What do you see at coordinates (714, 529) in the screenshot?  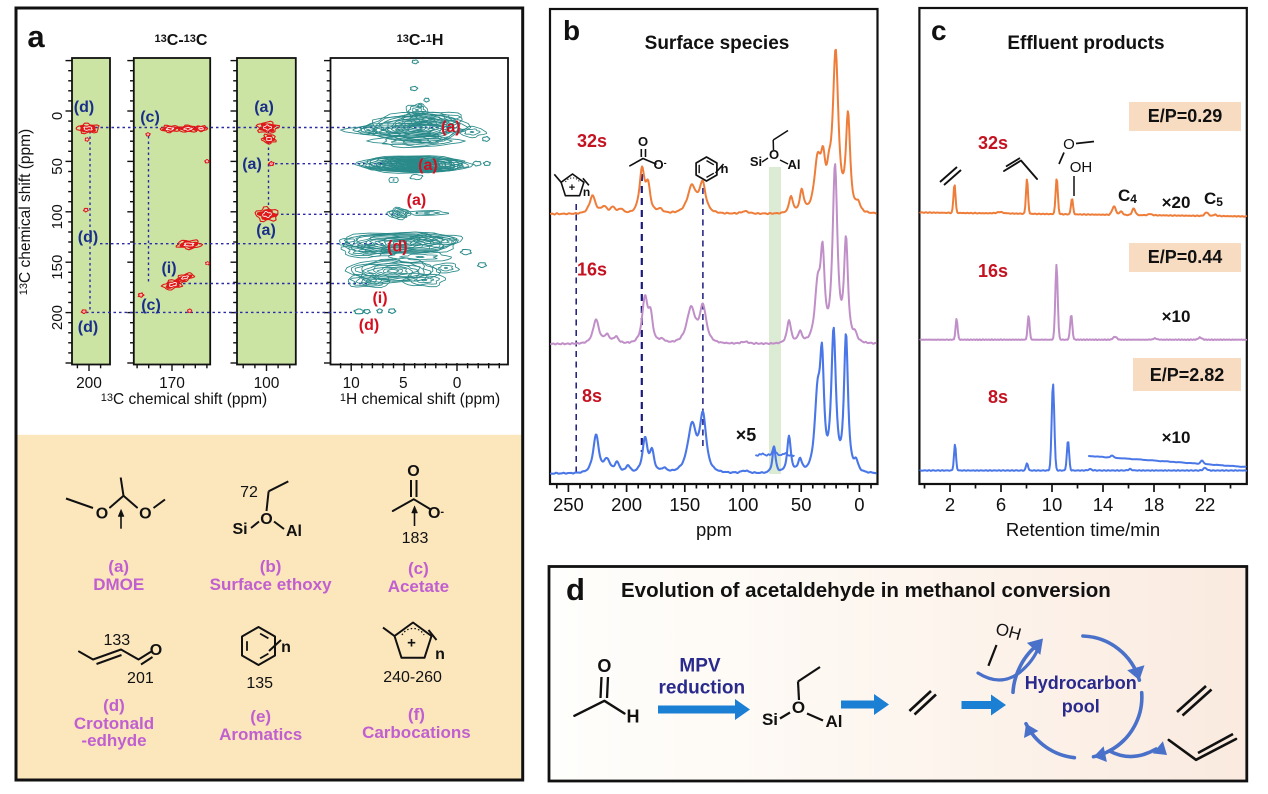 I see `svg-text: ppm` at bounding box center [714, 529].